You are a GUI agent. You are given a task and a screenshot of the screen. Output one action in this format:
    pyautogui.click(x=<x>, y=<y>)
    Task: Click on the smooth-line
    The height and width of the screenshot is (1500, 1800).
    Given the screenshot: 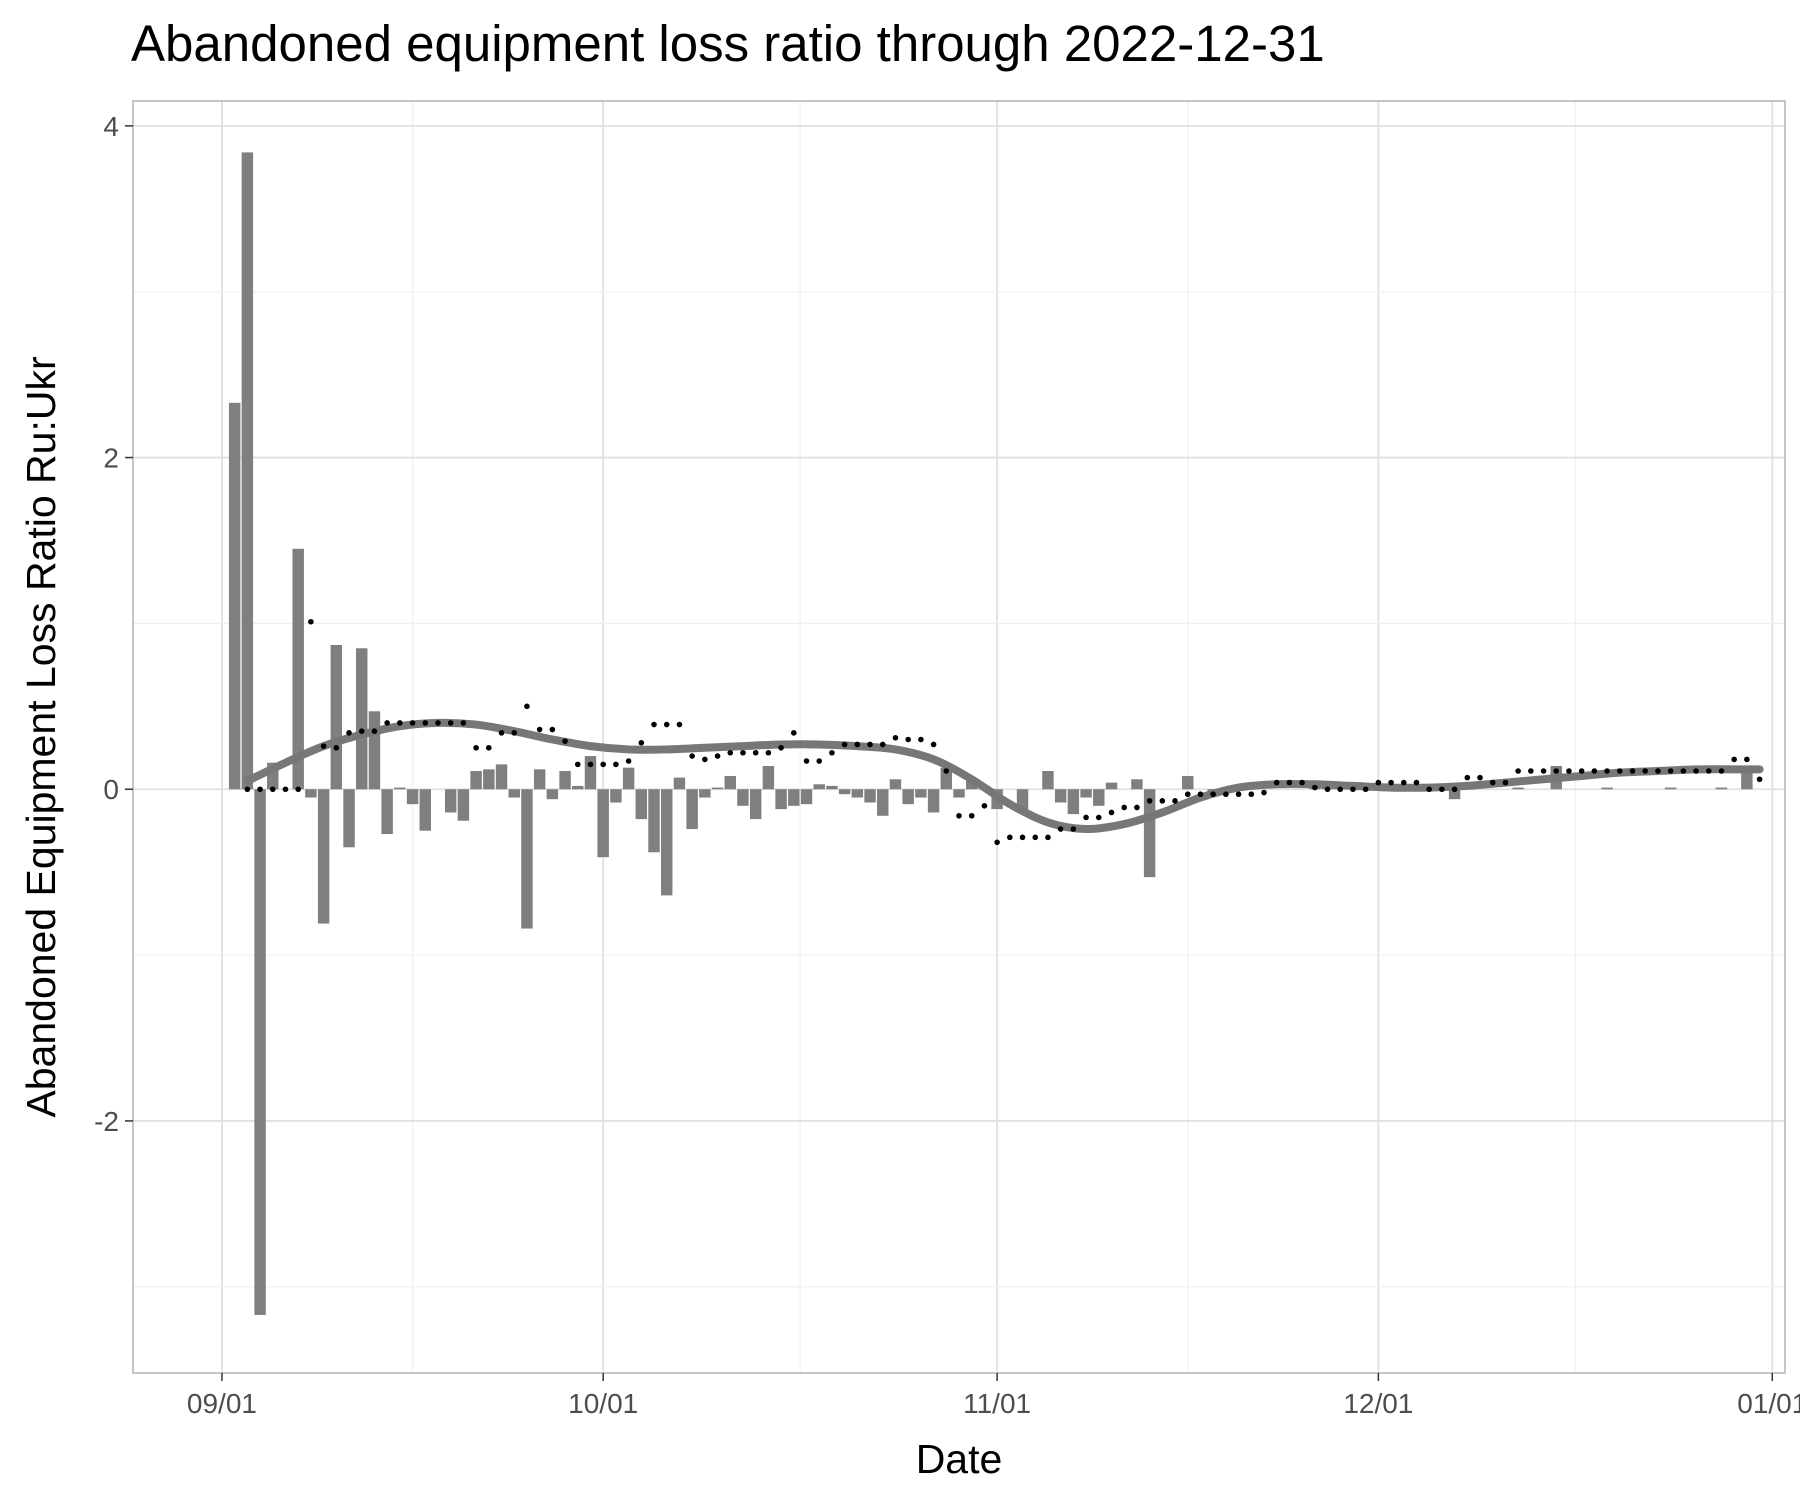 What is the action you would take?
    pyautogui.click(x=1003, y=776)
    